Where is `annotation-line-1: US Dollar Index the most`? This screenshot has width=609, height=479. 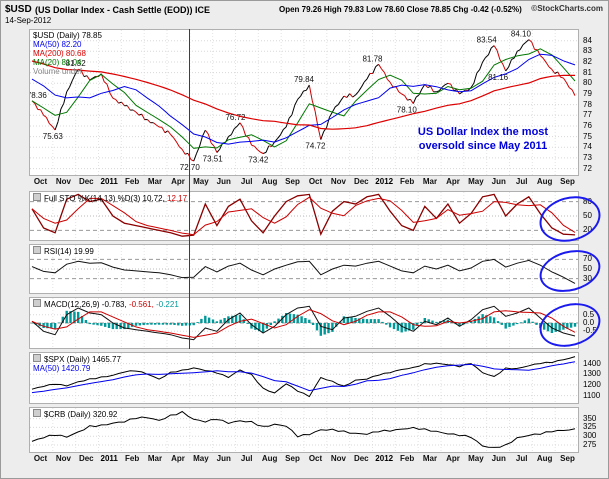
annotation-line-1: US Dollar Index the most is located at coordinates (483, 132).